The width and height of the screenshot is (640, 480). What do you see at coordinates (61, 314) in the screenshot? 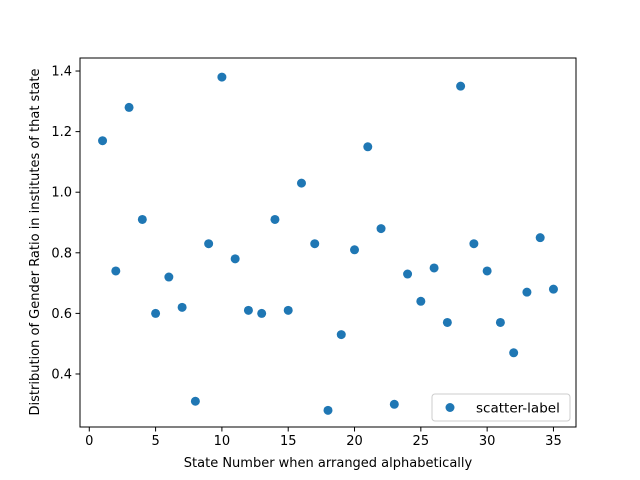
I see `y-tick-label: 0.6` at bounding box center [61, 314].